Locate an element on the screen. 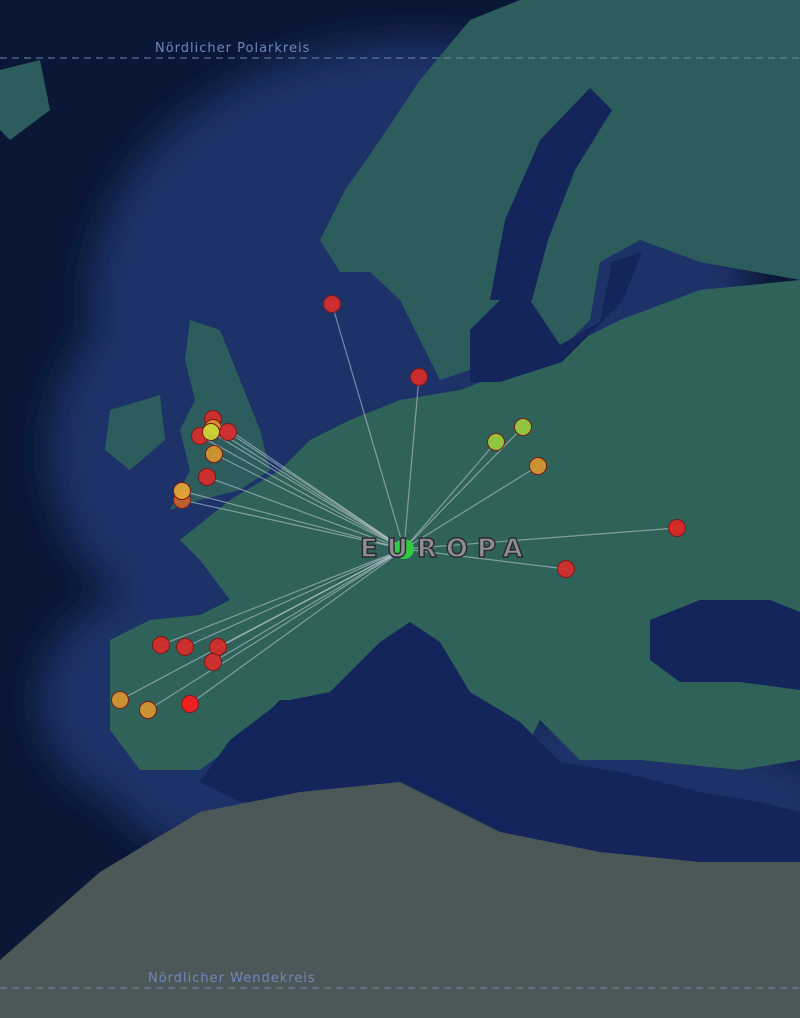  location-marker: Norway west coast is located at coordinates (332, 304).